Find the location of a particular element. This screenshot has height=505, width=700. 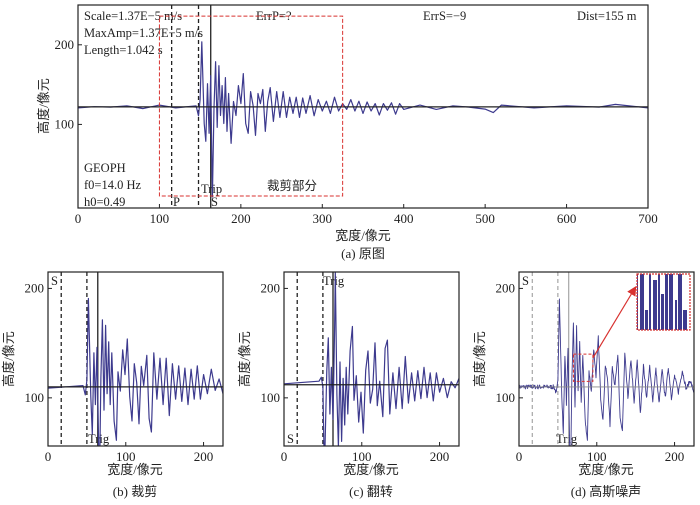

panel-c-xlabel: 宽度/像元 is located at coordinates (371, 469).